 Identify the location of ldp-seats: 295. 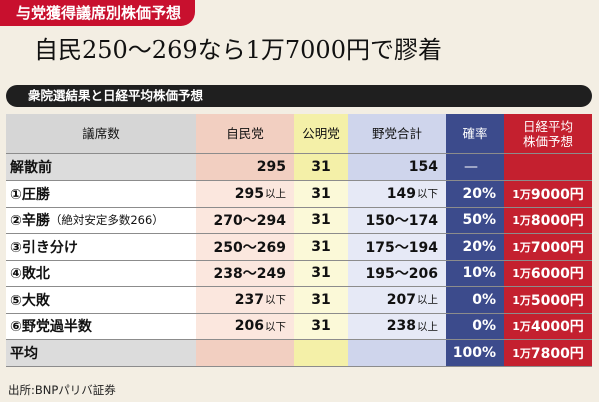
(245, 167).